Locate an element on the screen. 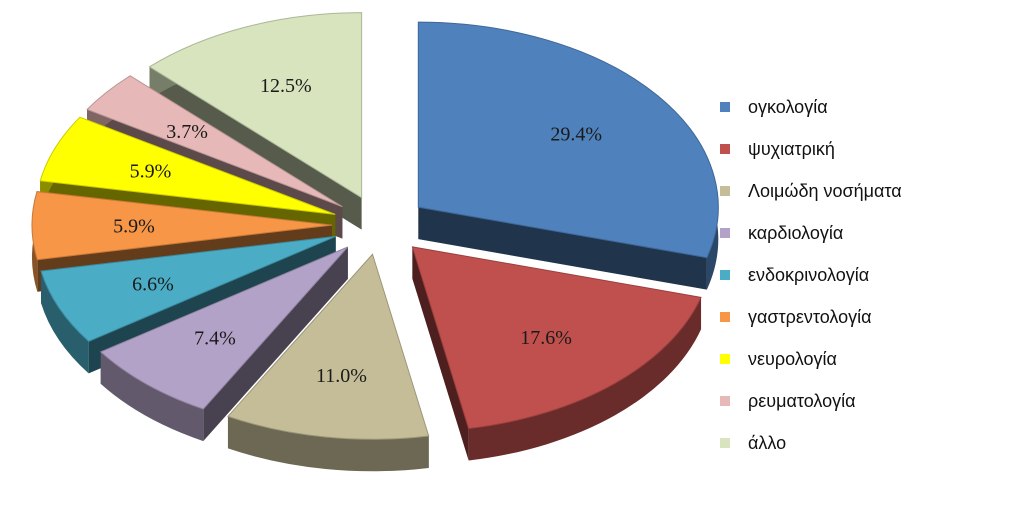 The height and width of the screenshot is (506, 1024). legend-item: ρευματολογία is located at coordinates (865, 401).